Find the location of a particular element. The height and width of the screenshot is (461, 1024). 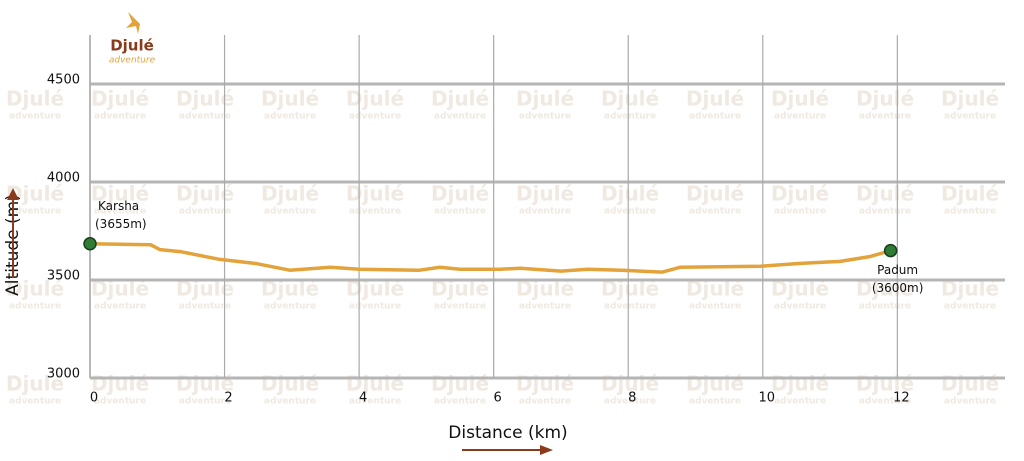

x-tick-label: 8 is located at coordinates (632, 398).